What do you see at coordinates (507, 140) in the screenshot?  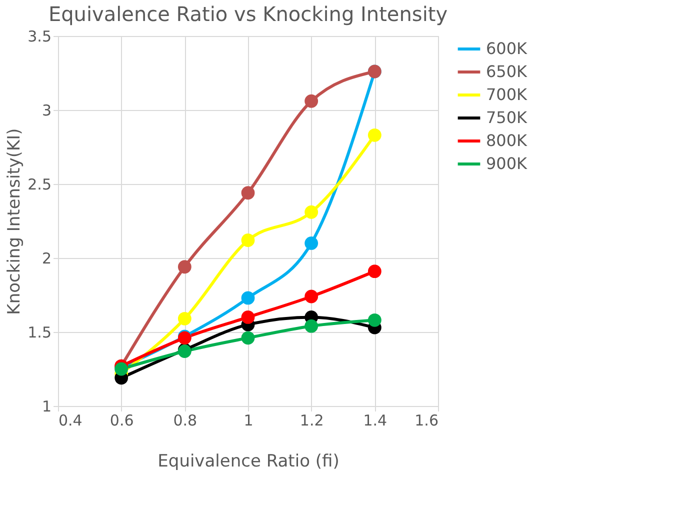 I see `legend-label: 800K` at bounding box center [507, 140].